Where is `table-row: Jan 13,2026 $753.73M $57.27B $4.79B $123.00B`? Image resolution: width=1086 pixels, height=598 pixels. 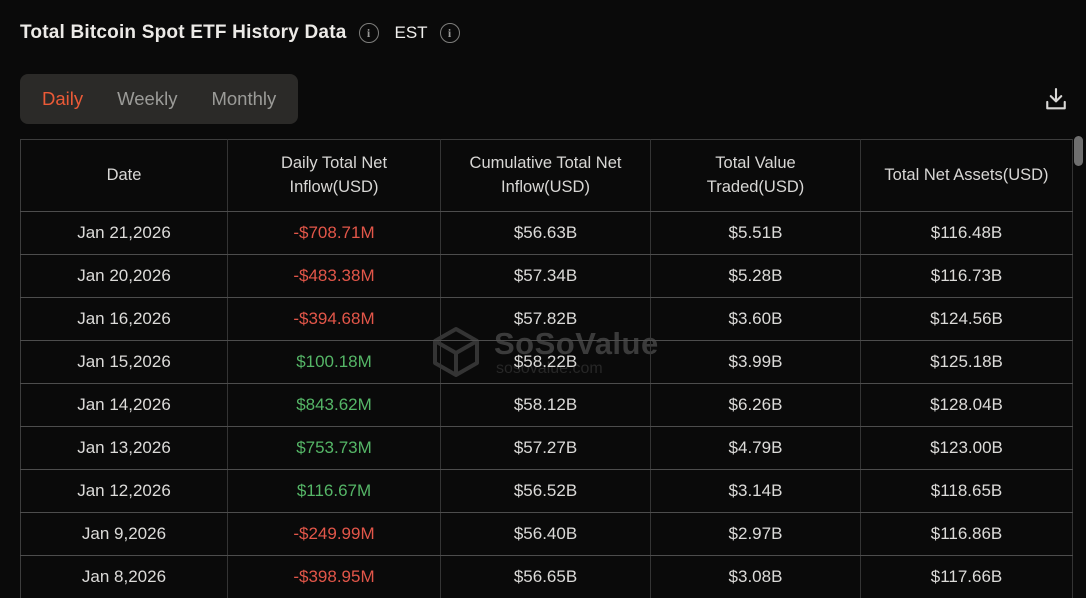 table-row: Jan 13,2026 $753.73M $57.27B $4.79B $123.00B is located at coordinates (546, 448).